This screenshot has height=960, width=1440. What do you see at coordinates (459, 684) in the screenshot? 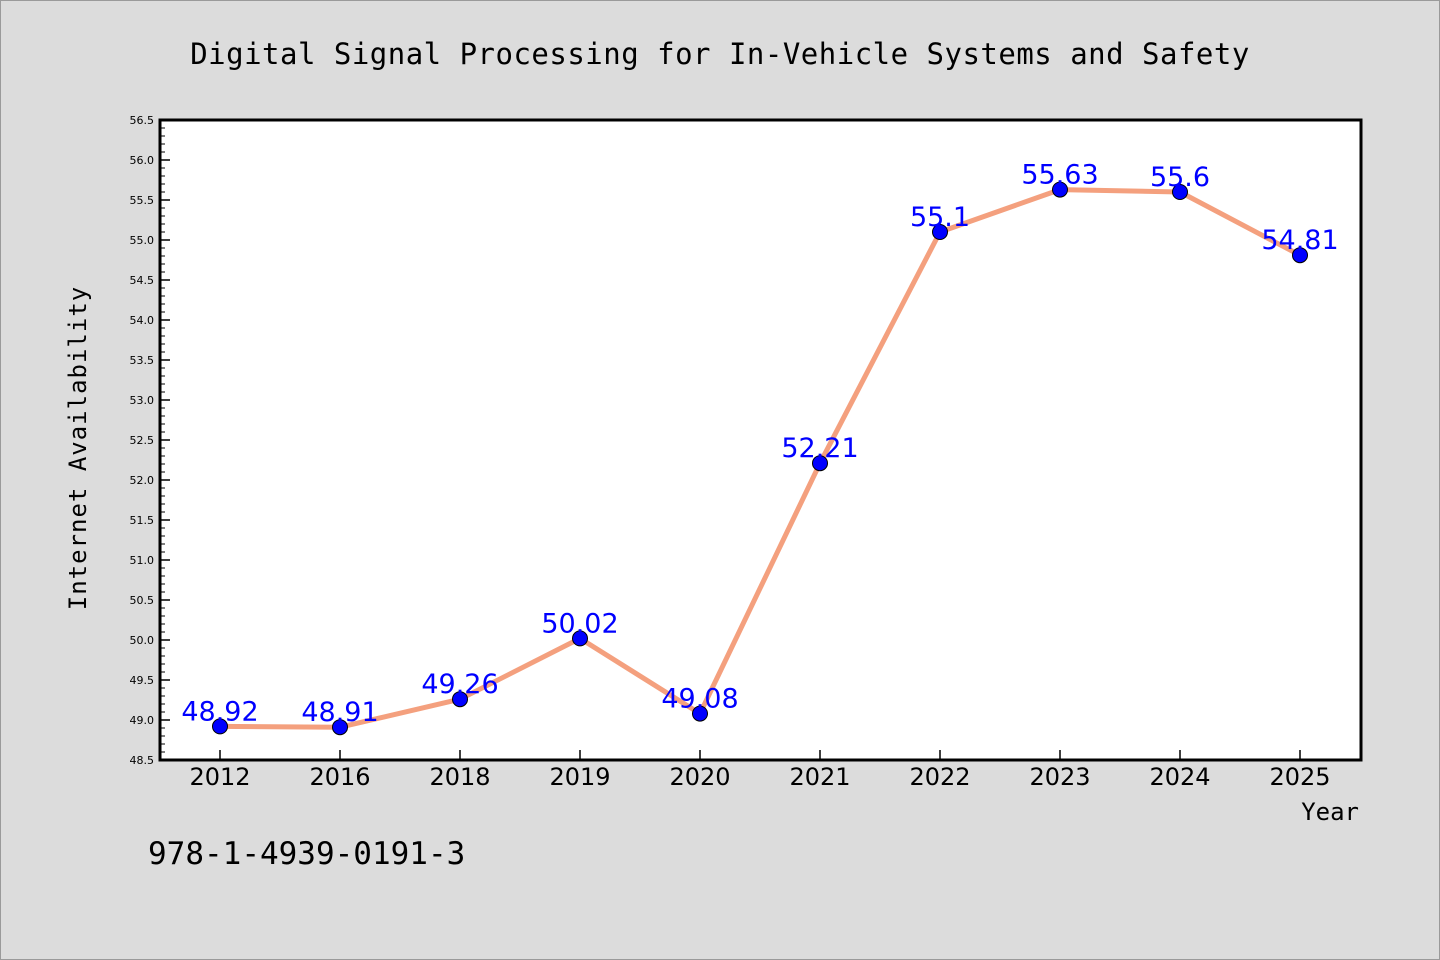
I see `data-label: 49.26` at bounding box center [459, 684].